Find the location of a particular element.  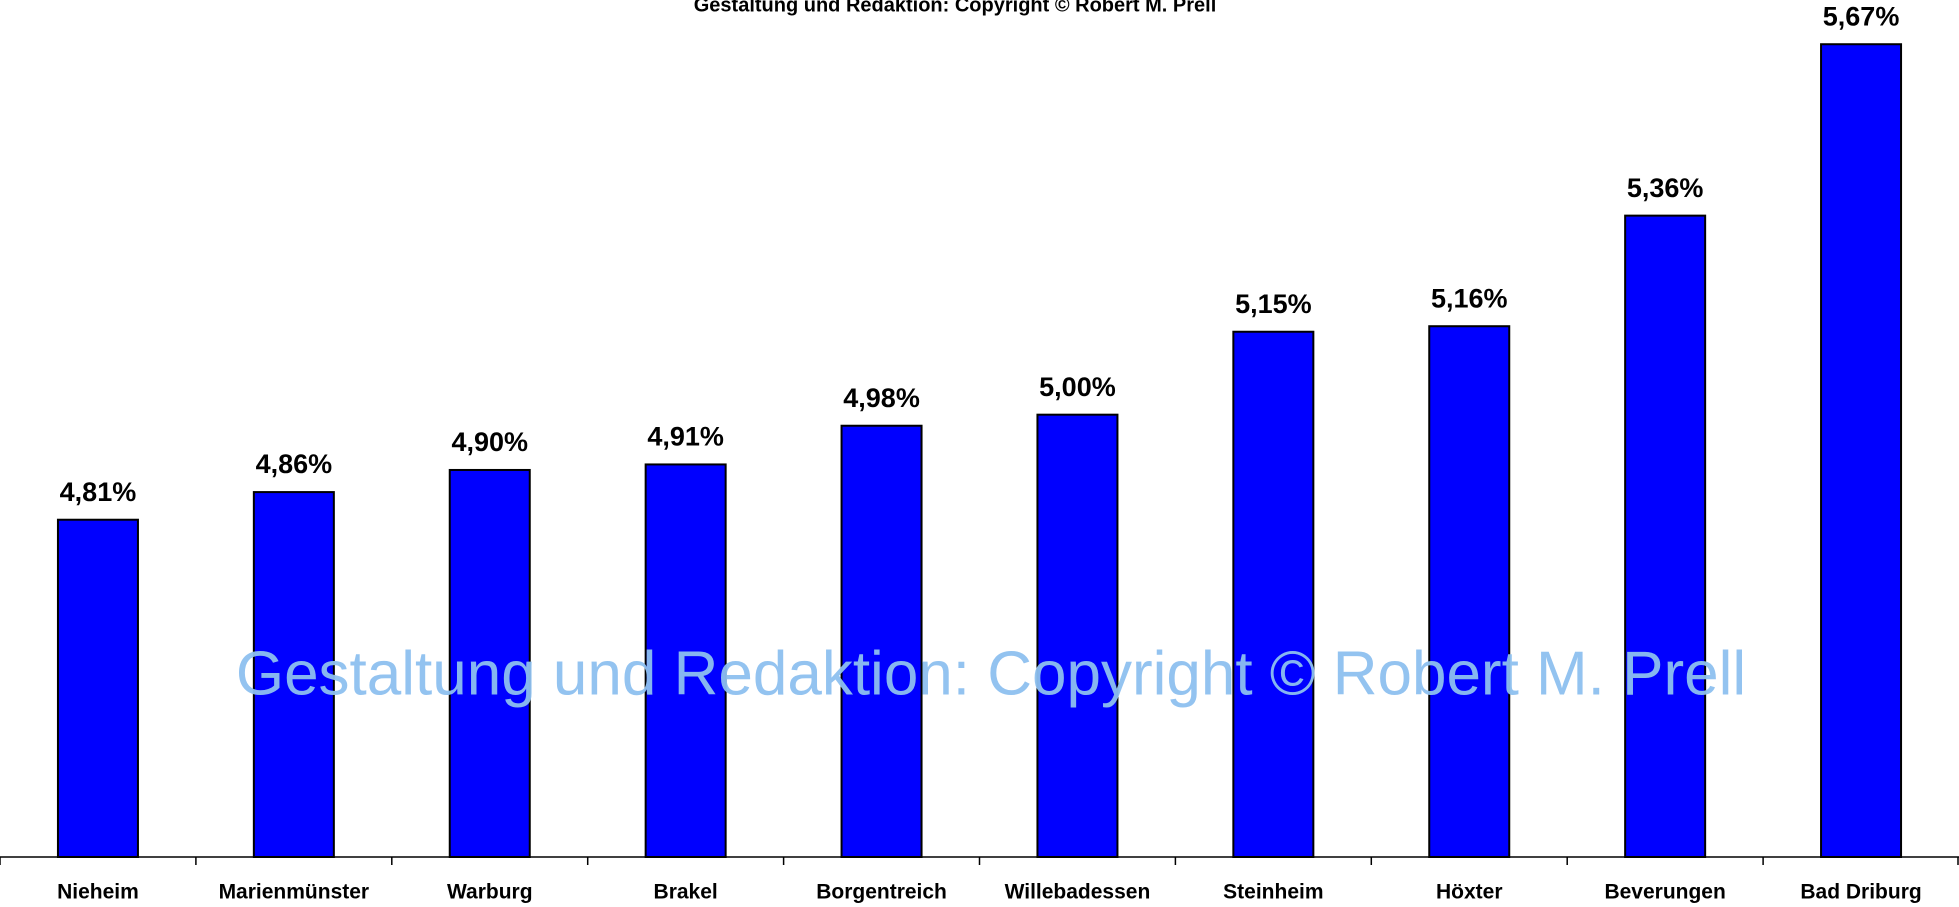

x-tick-label: Steinheim is located at coordinates (1273, 892).